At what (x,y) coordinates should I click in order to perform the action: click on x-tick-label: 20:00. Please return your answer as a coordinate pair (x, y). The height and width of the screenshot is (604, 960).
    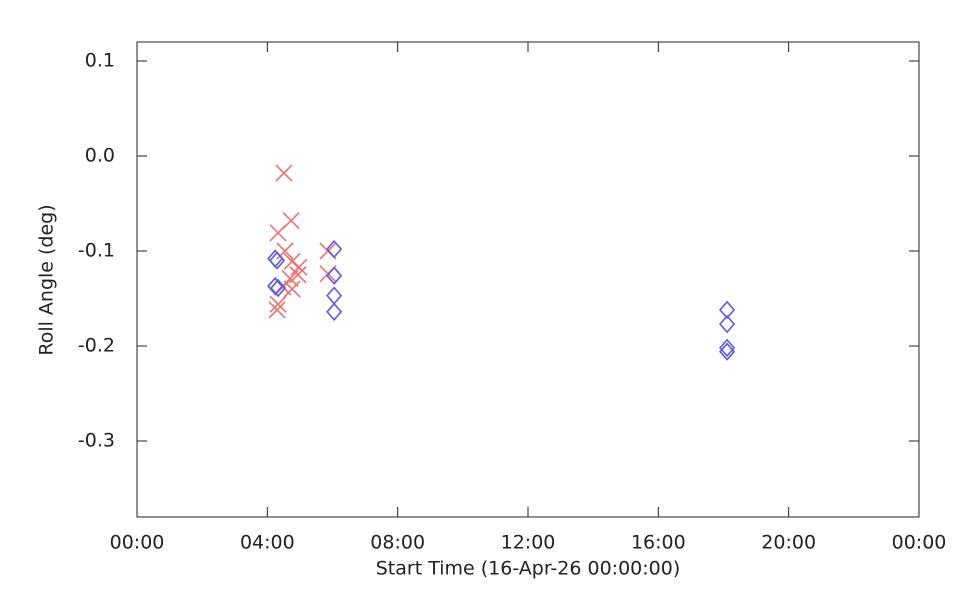
    Looking at the image, I should click on (788, 543).